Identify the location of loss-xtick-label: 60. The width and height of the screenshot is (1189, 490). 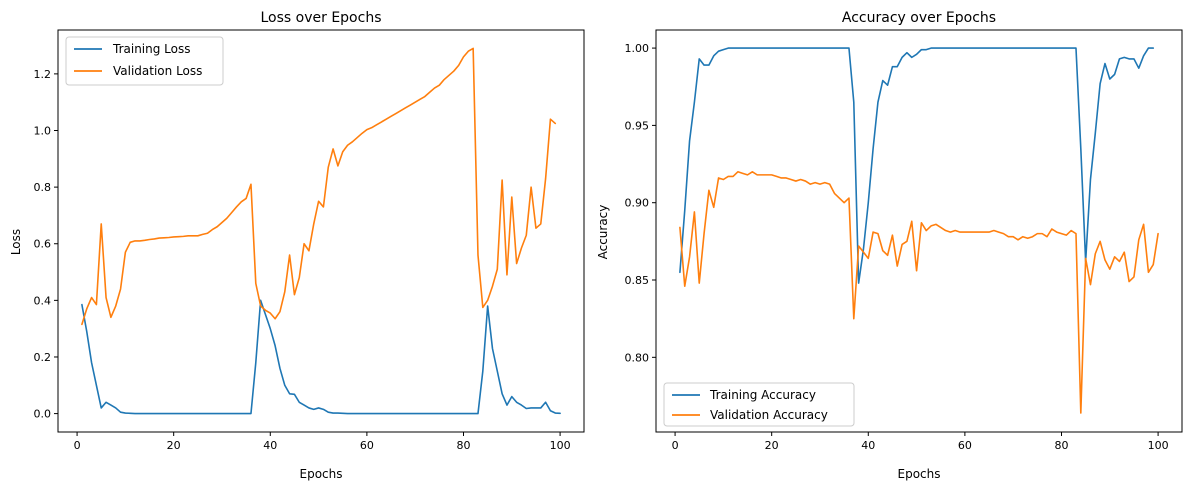
(367, 445).